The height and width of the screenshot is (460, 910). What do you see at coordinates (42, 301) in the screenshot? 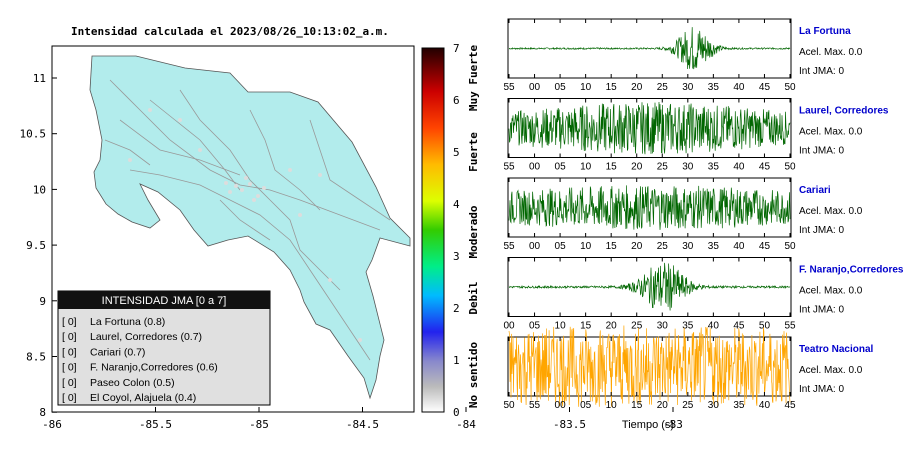
I see `map-y-tick-label: 9` at bounding box center [42, 301].